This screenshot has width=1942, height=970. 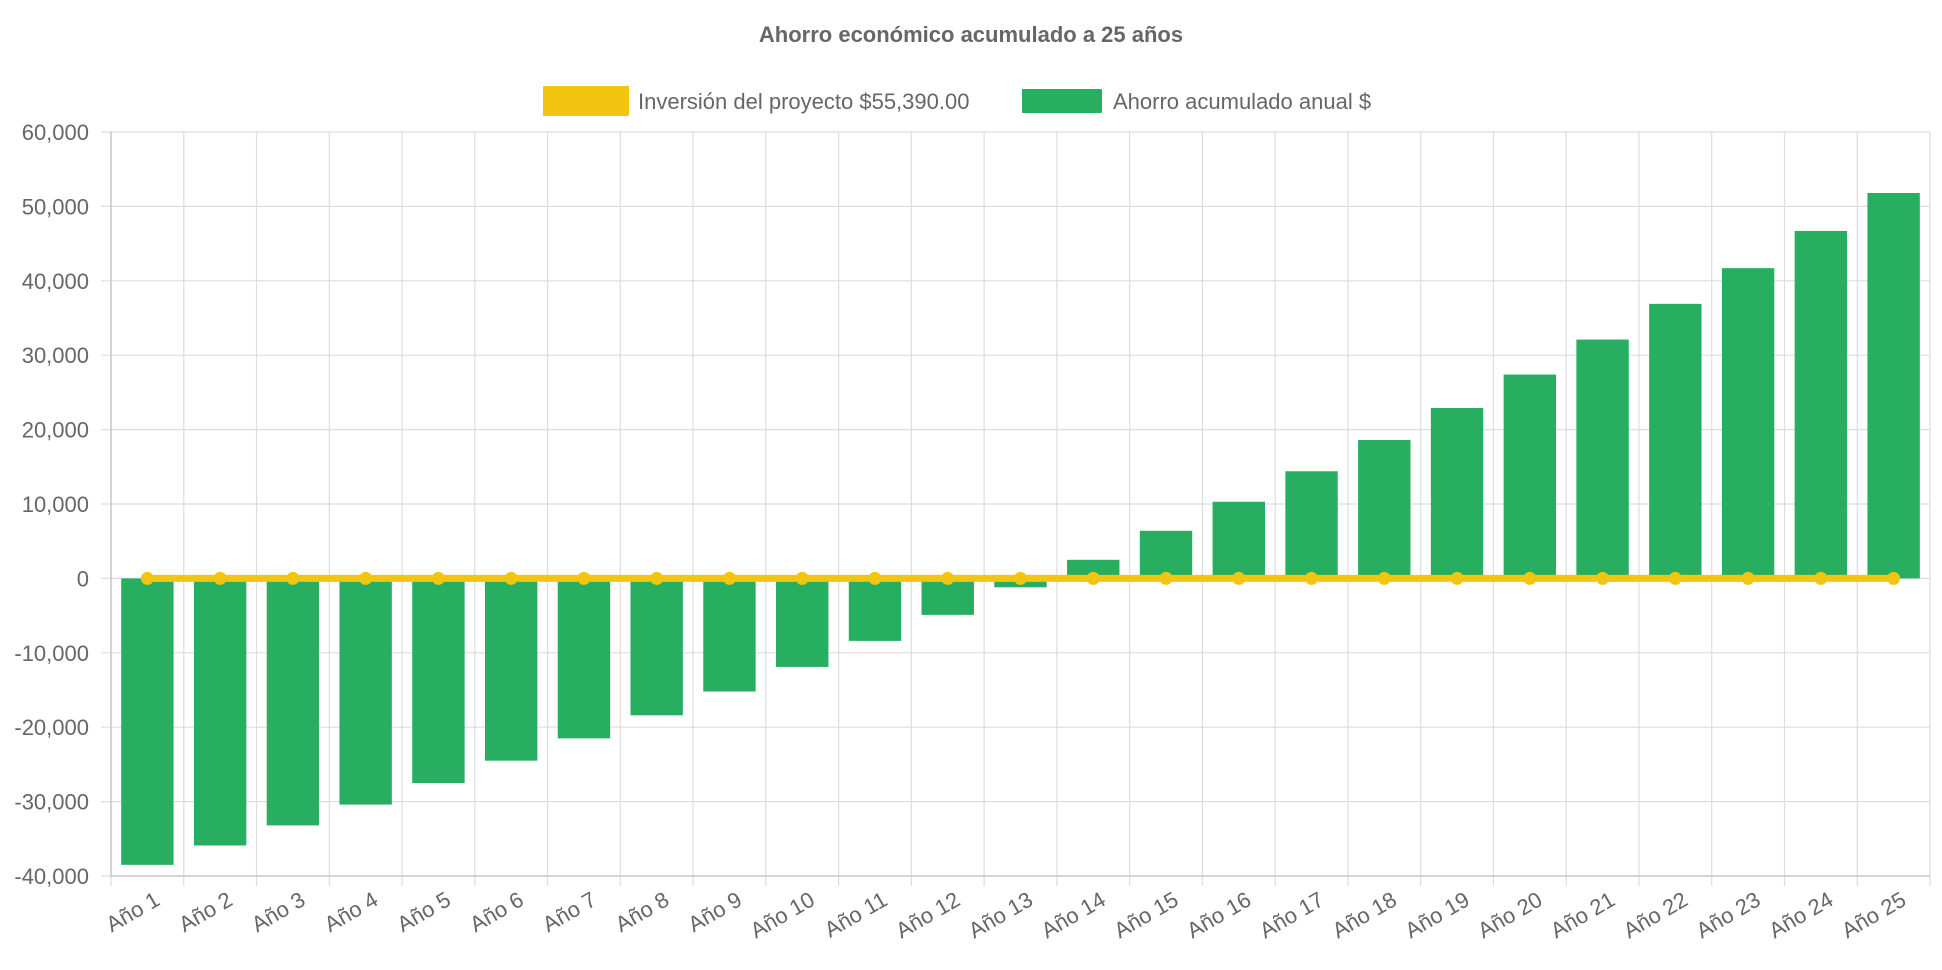 I want to click on y-tick-label: 60,000, so click(x=55, y=132).